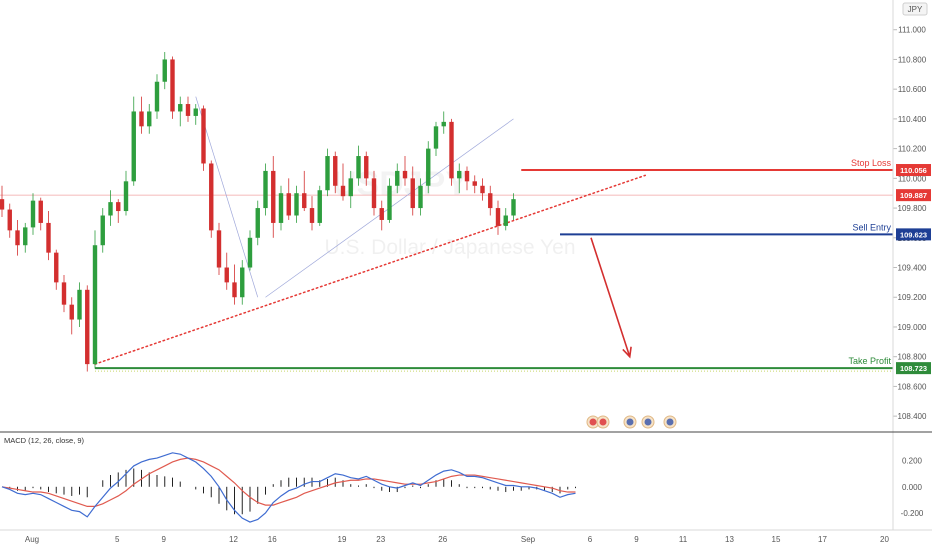 This screenshot has height=550, width=932. I want to click on target-arrow-head, so click(627, 352).